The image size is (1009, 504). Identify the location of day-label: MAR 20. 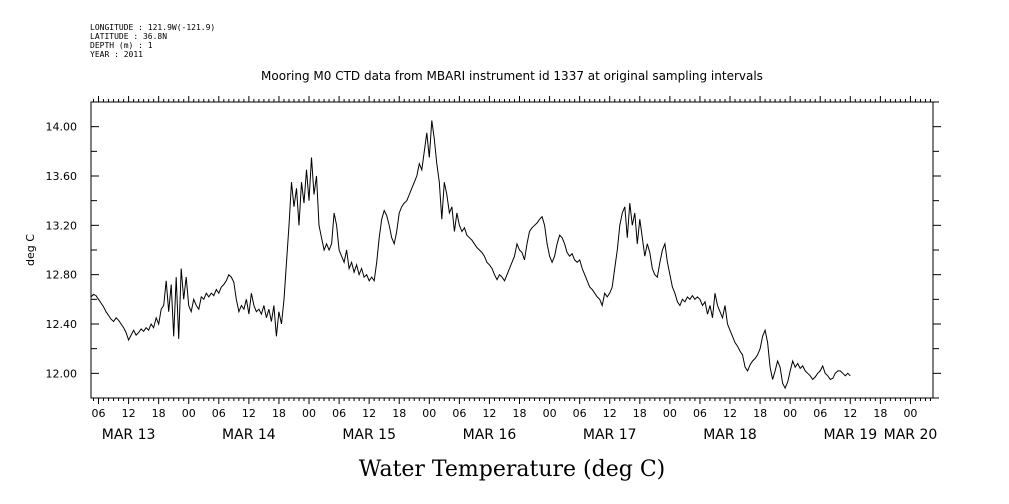
(911, 435).